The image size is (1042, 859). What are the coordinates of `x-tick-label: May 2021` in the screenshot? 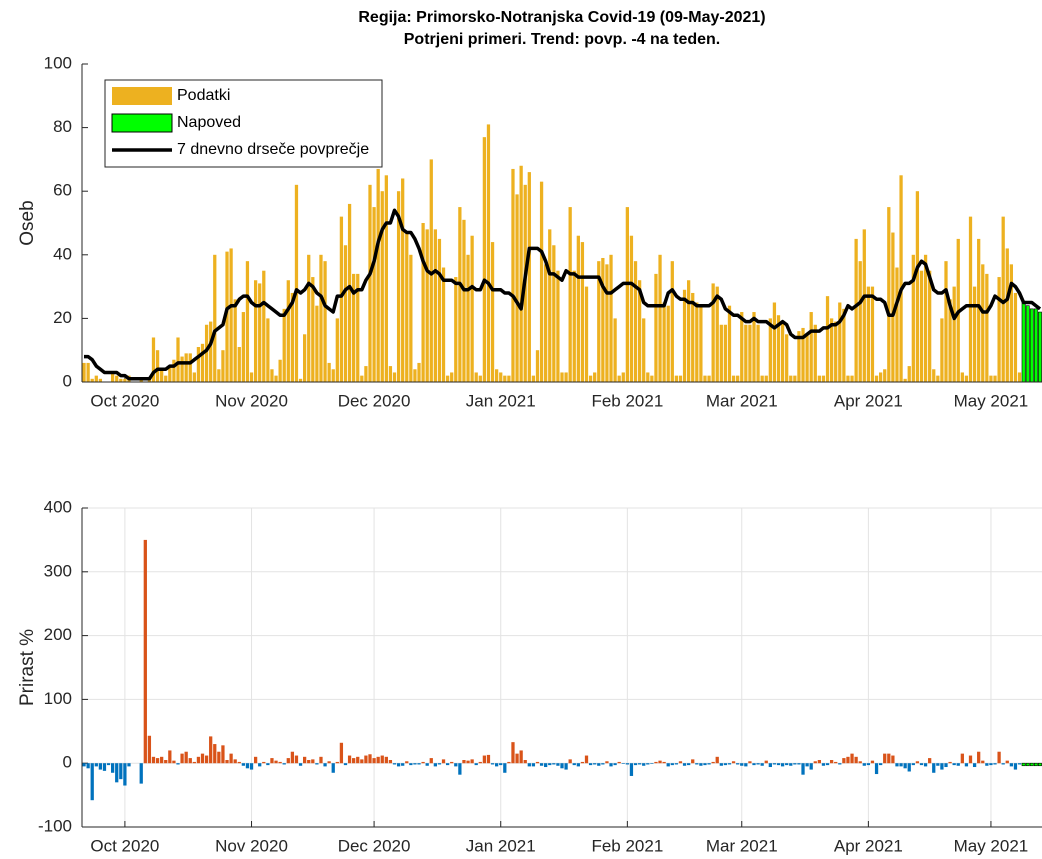 It's located at (991, 400).